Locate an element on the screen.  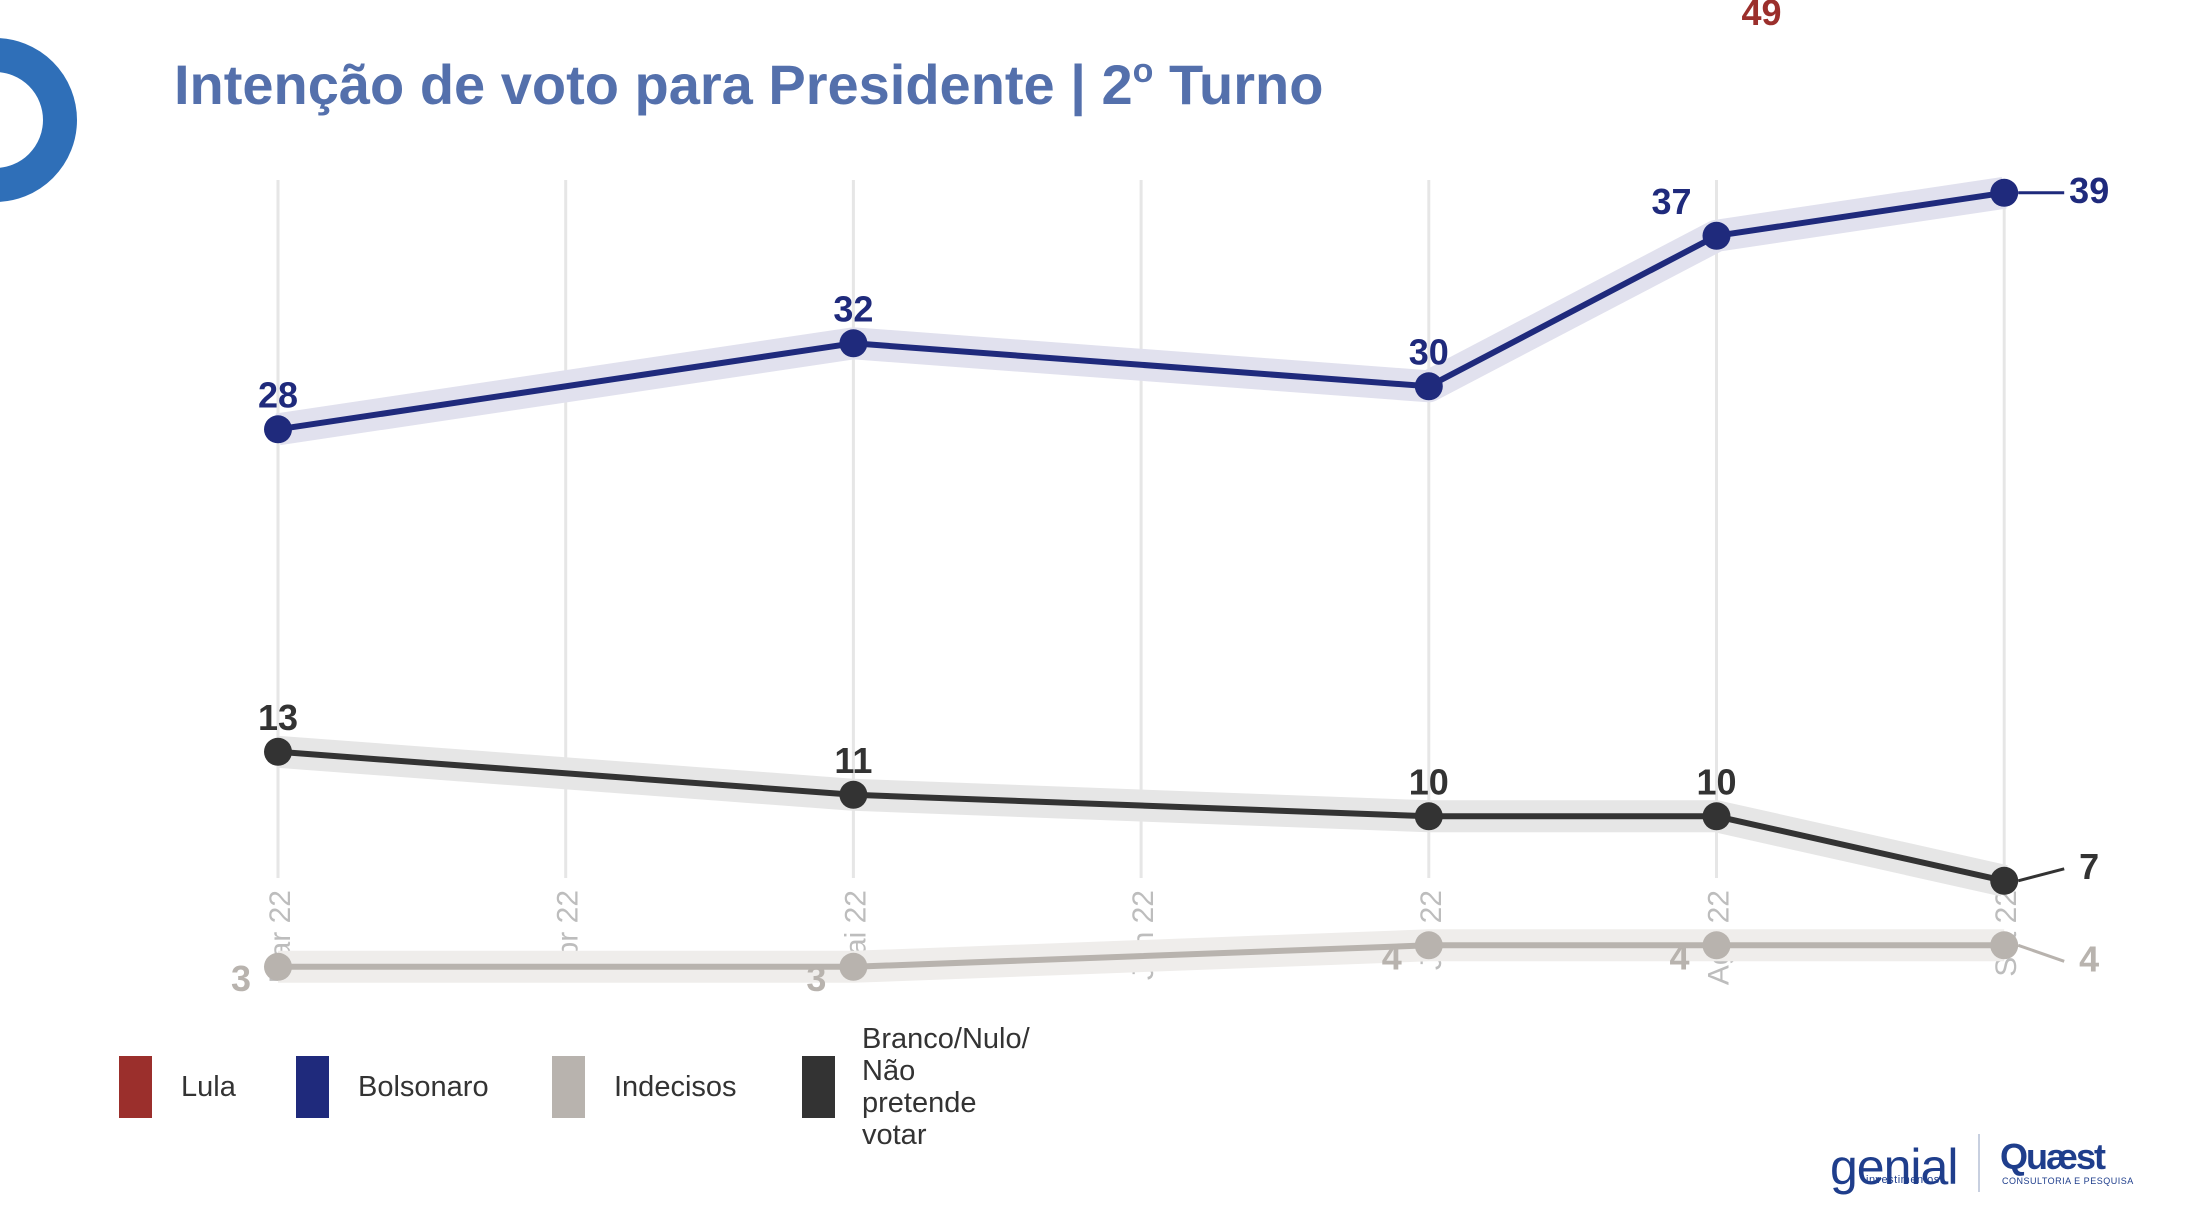
genial-logo: genial is located at coordinates (1894, 1167).